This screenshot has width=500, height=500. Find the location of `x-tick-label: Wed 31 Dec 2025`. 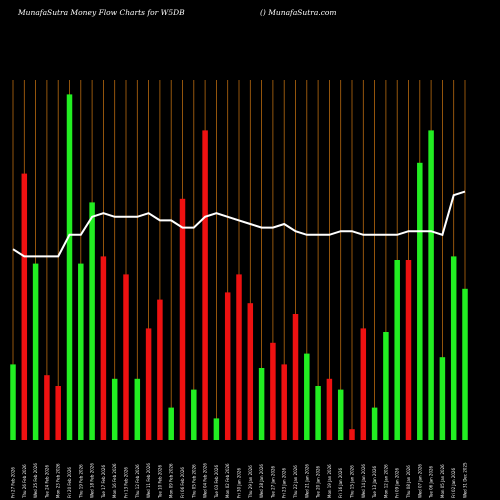

x-tick-label: Wed 31 Dec 2025 is located at coordinates (465, 480).